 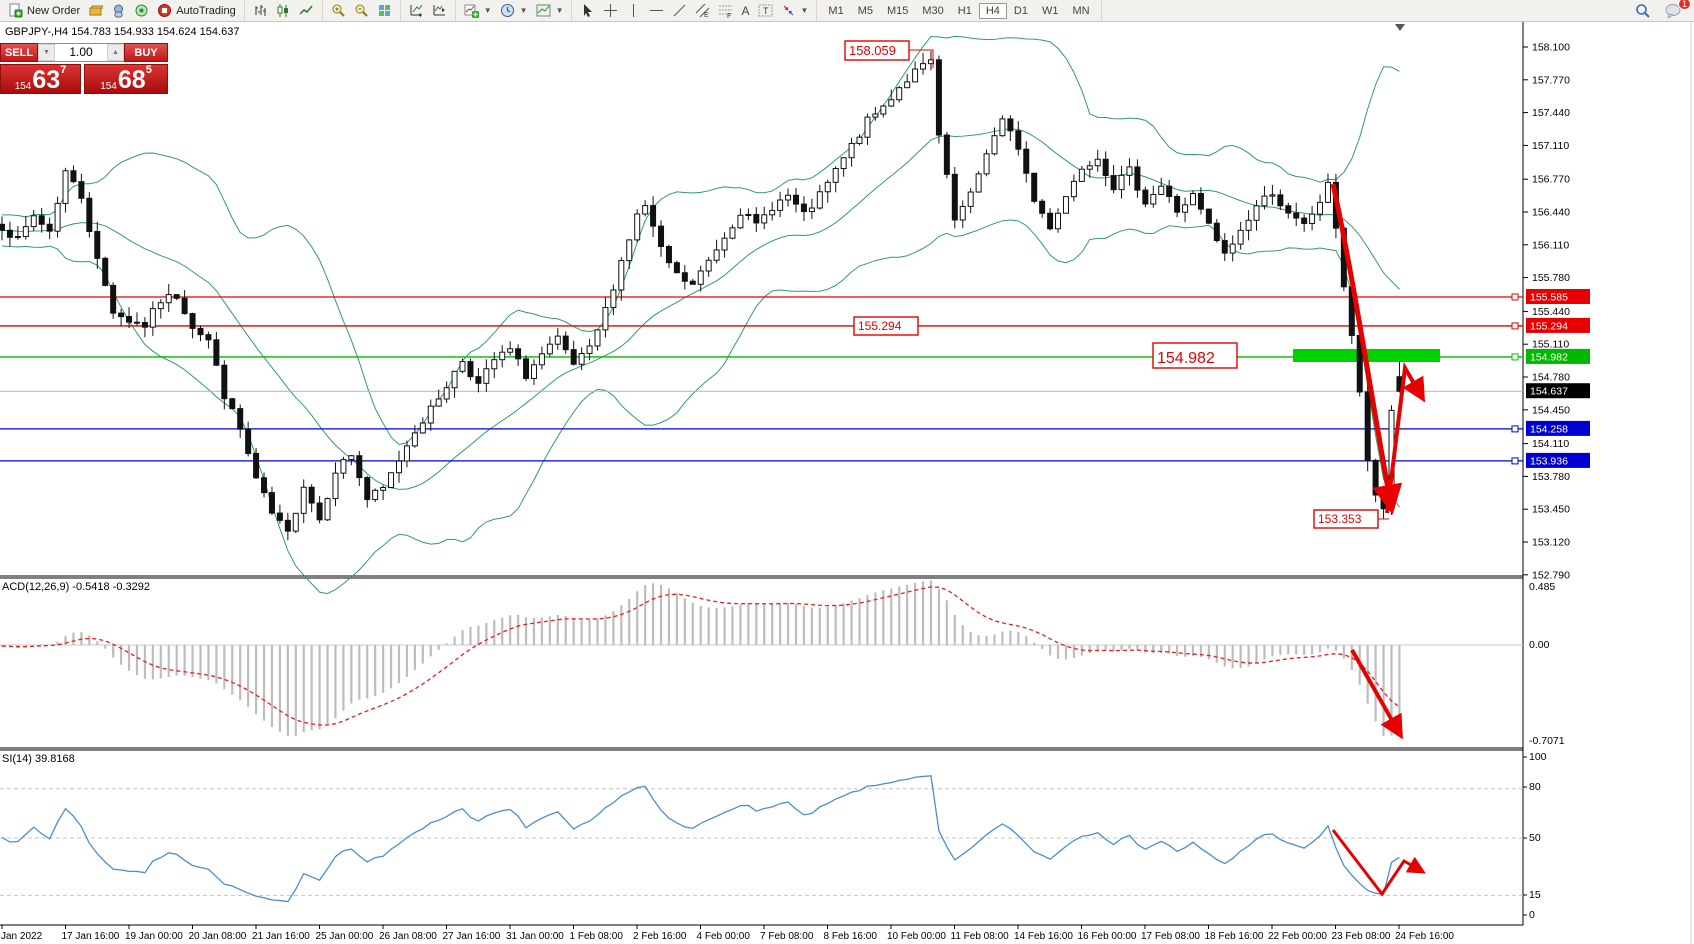 What do you see at coordinates (54, 10) in the screenshot?
I see `new-order-label: New Order` at bounding box center [54, 10].